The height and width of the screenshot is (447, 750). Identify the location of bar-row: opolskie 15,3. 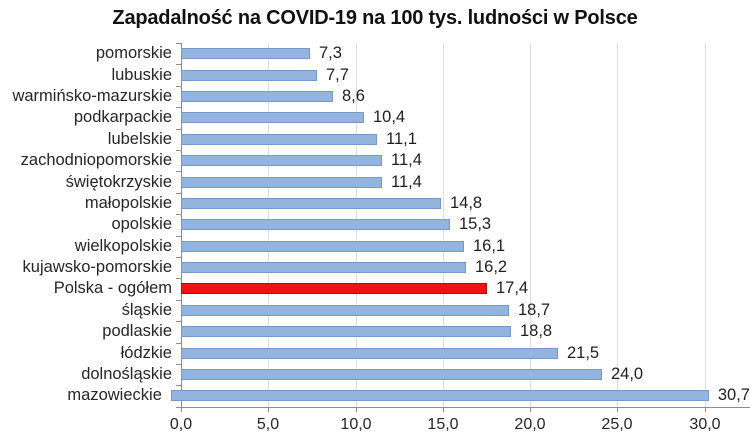
(375, 224).